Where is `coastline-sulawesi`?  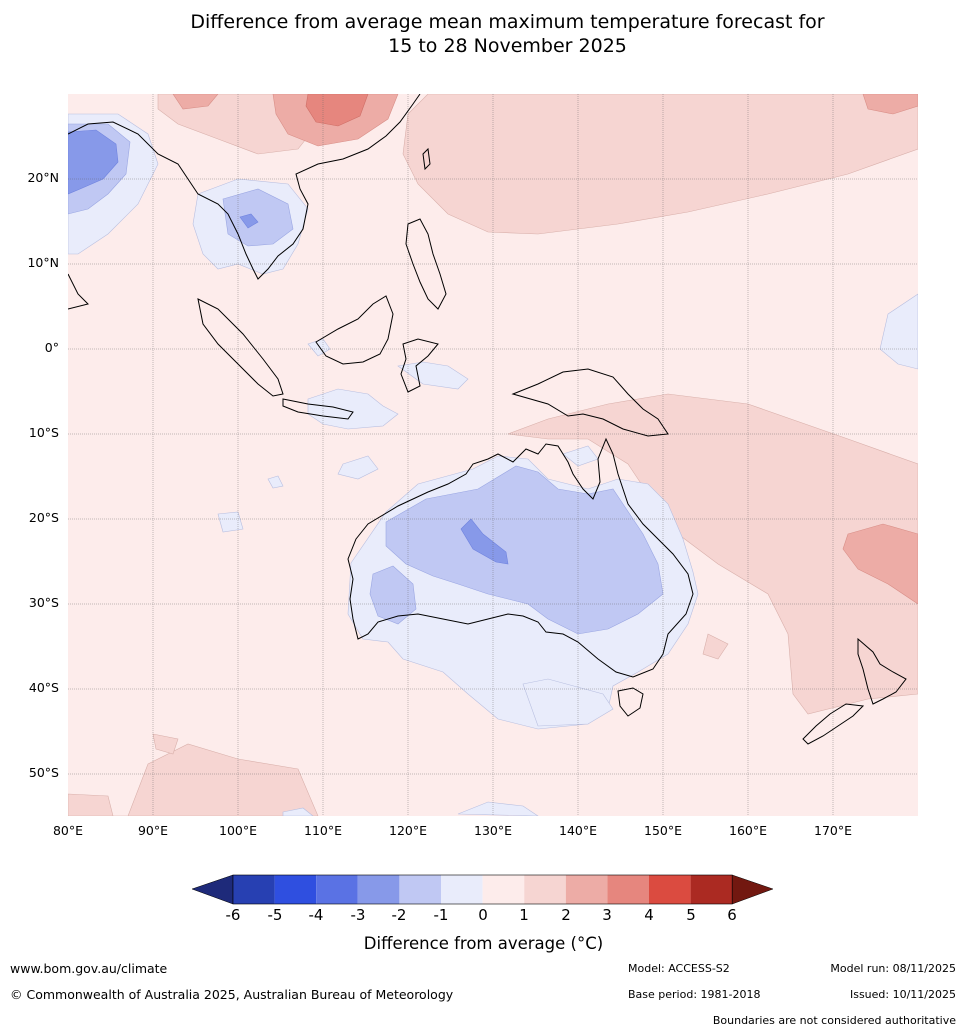 coastline-sulawesi is located at coordinates (419, 365).